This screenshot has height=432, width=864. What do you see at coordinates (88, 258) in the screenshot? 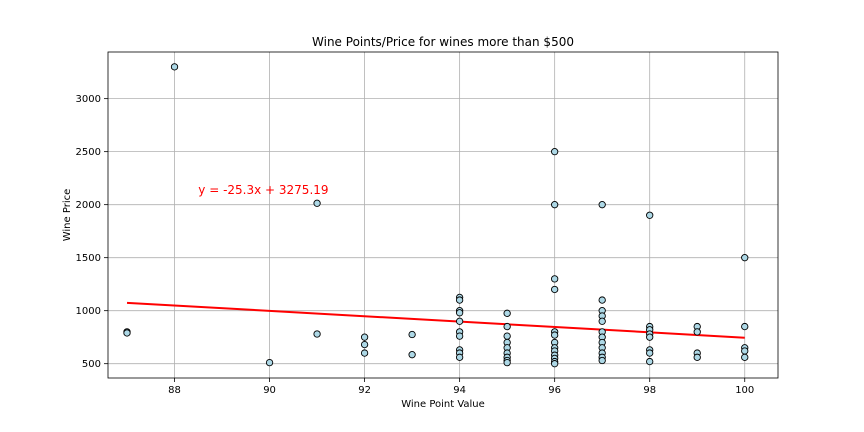
I see `y-tick-label: 1500` at bounding box center [88, 258].